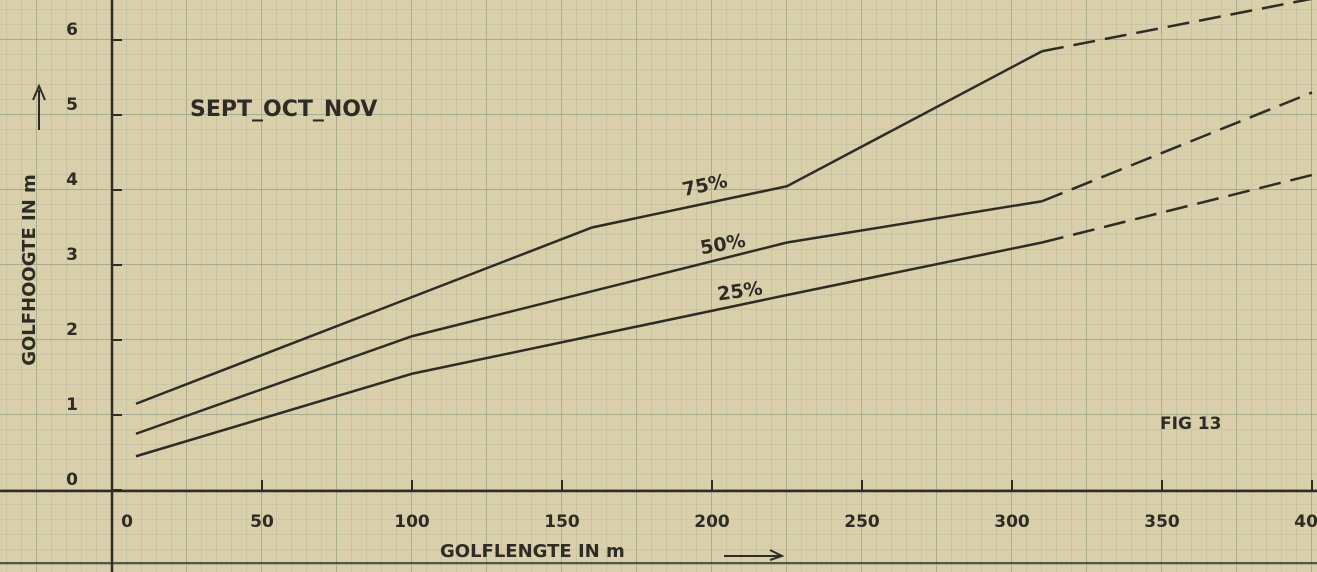  What do you see at coordinates (72, 180) in the screenshot?
I see `y-tick-label: 4` at bounding box center [72, 180].